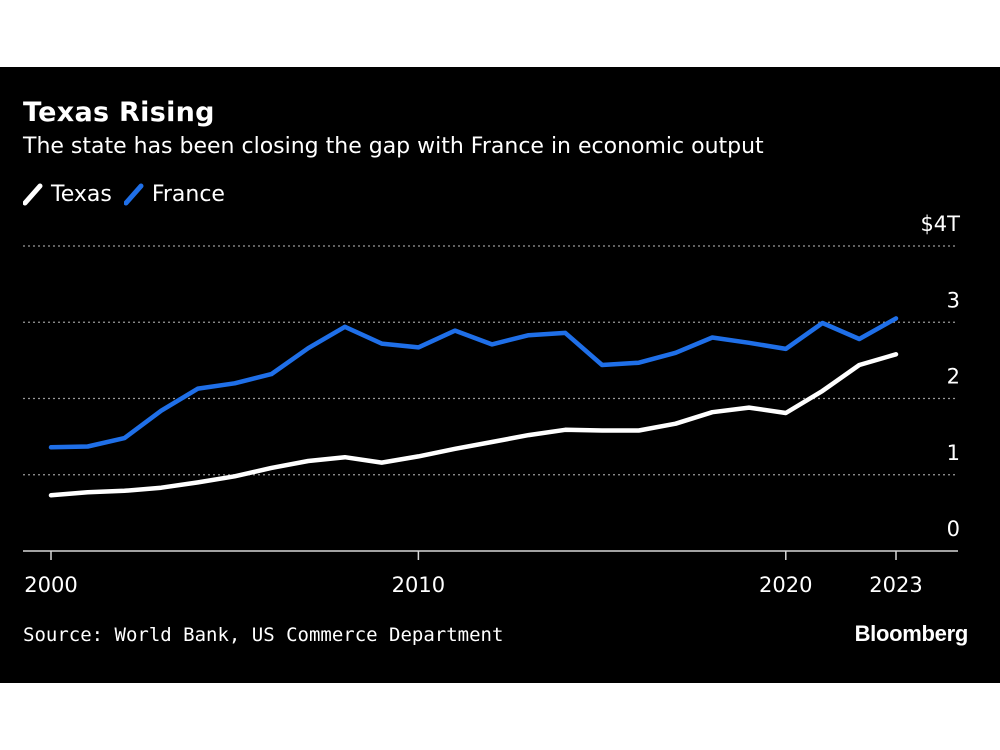 Image resolution: width=1000 pixels, height=750 pixels. What do you see at coordinates (133, 194) in the screenshot?
I see `legend-swatch-france` at bounding box center [133, 194].